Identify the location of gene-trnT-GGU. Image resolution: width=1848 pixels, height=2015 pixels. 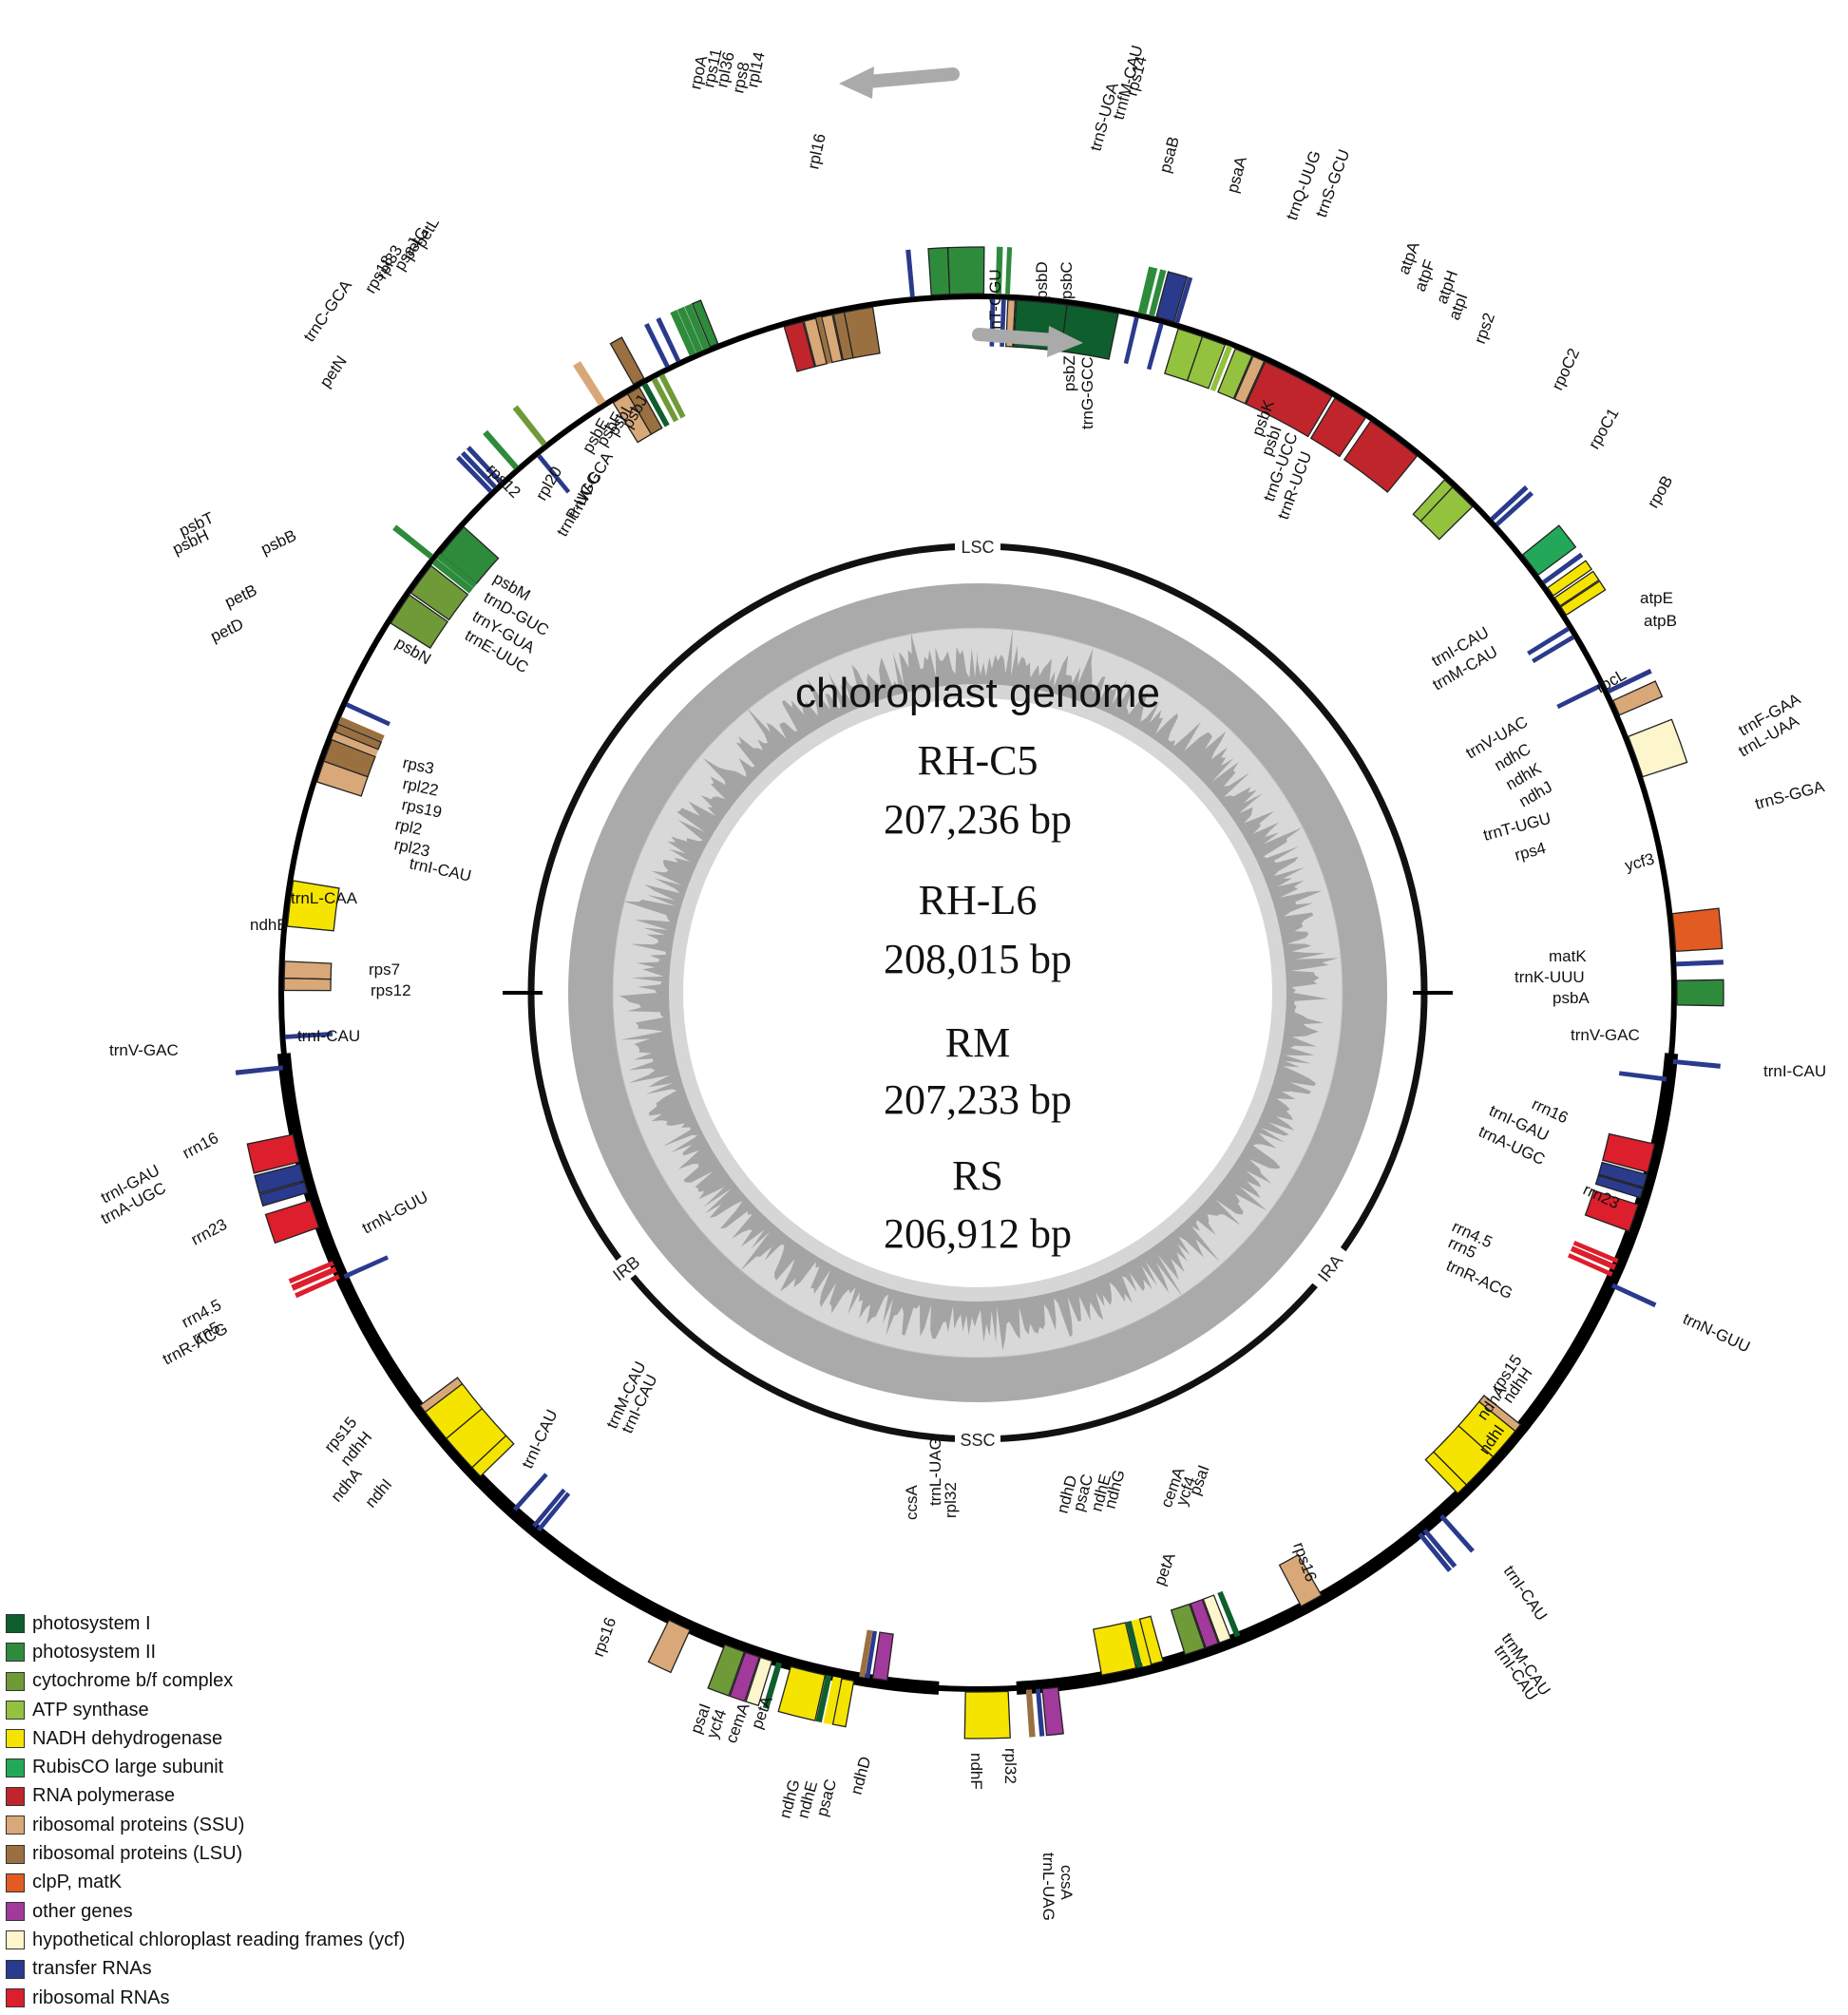
(910, 273).